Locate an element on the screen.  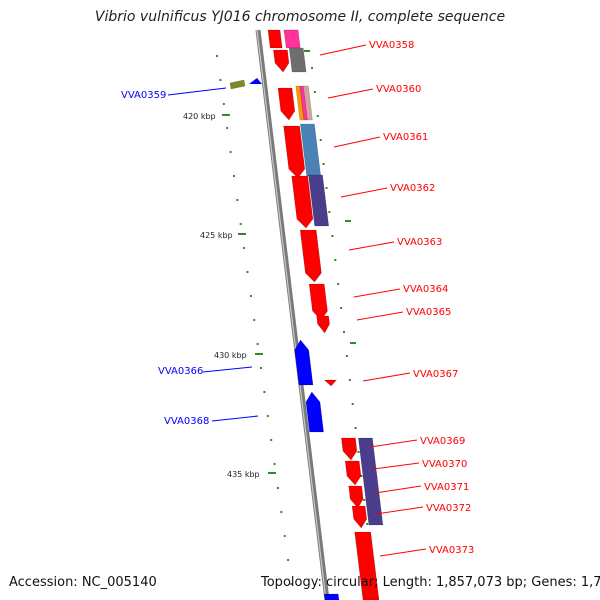
gene-vva0373 is located at coordinates (367, 565).